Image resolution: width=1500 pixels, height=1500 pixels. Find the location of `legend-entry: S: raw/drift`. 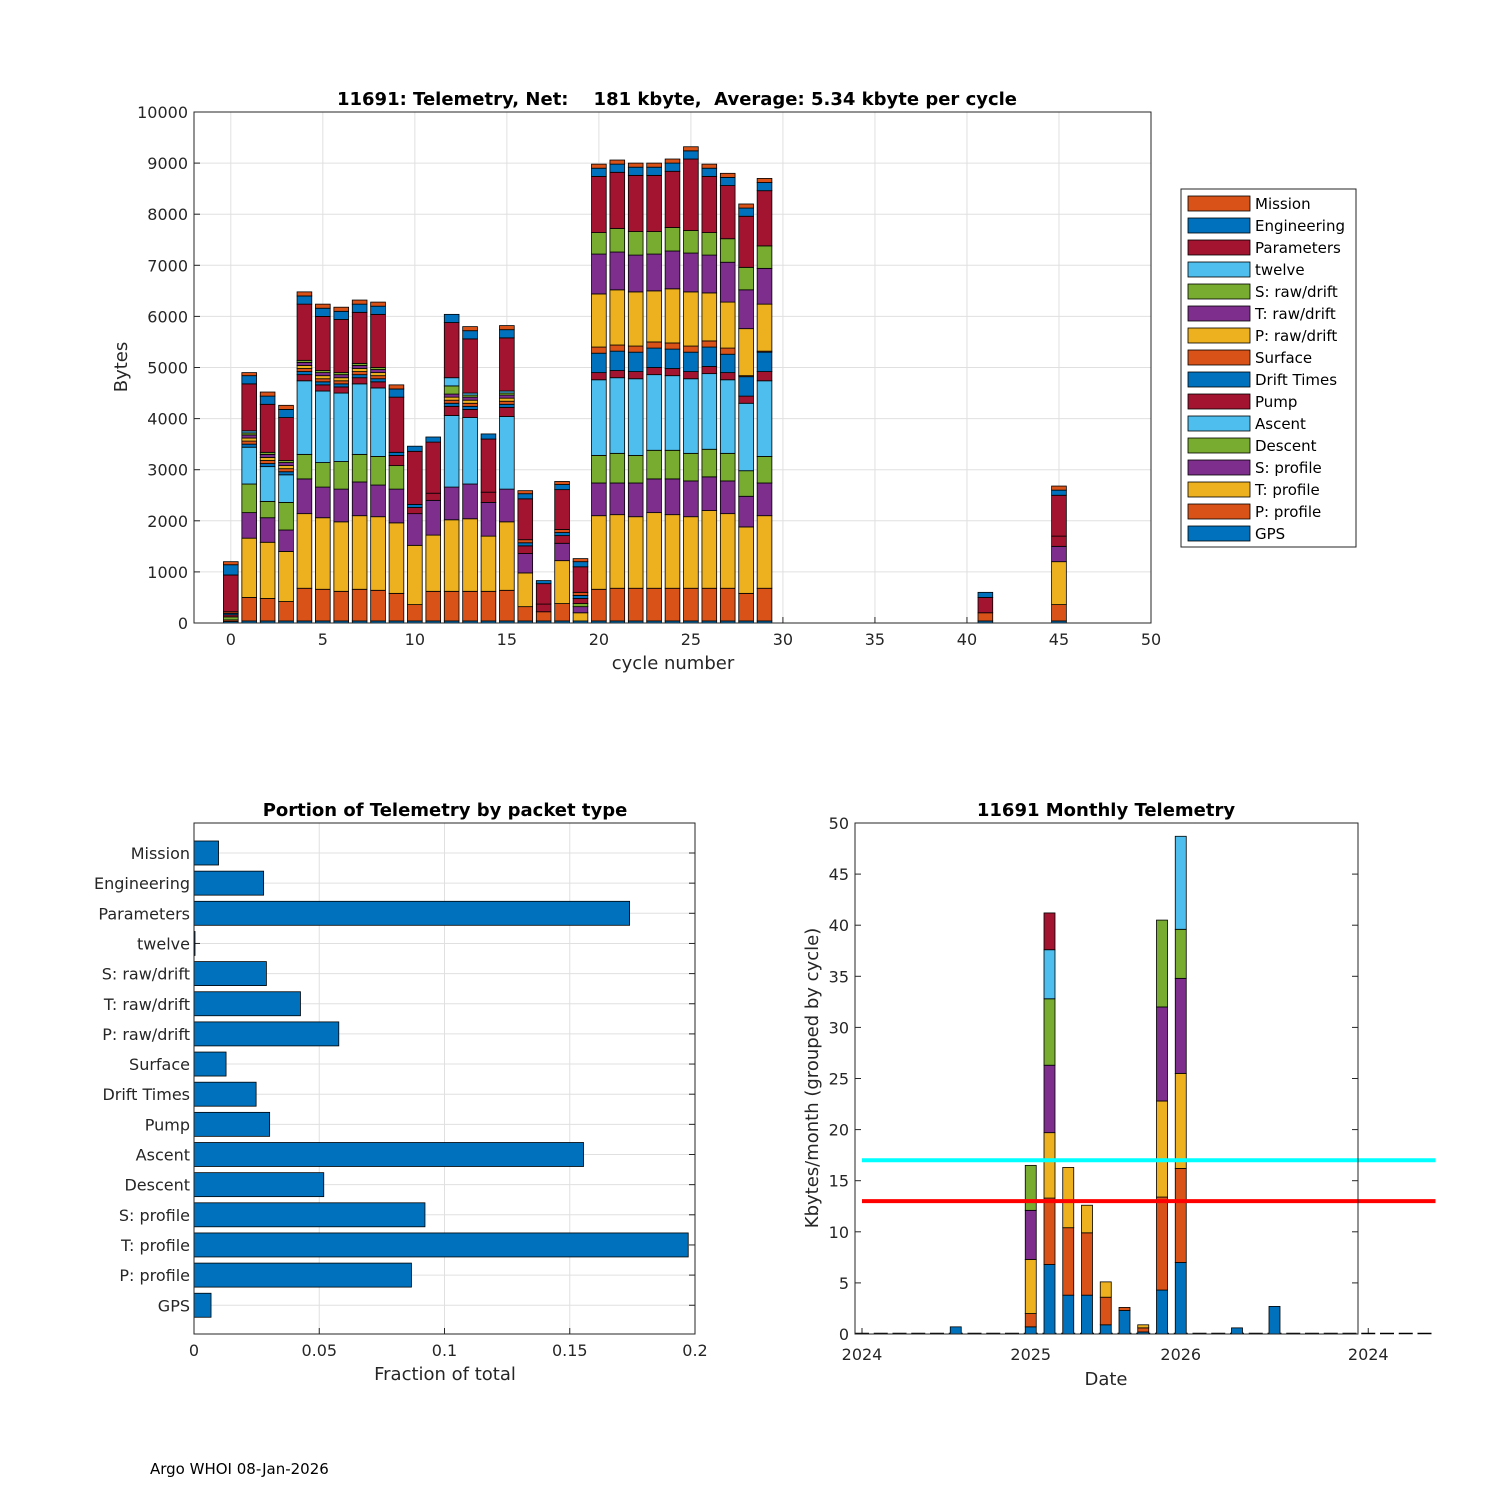

legend-entry: S: raw/drift is located at coordinates (1296, 292).